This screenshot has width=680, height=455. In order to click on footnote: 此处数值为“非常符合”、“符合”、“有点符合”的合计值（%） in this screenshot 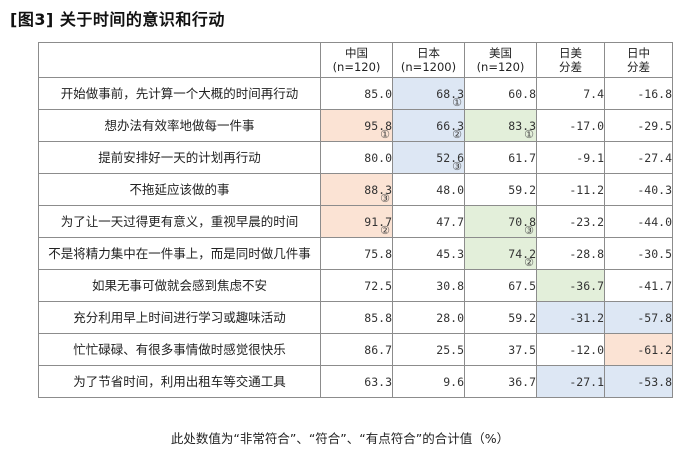, I will do `click(340, 438)`.